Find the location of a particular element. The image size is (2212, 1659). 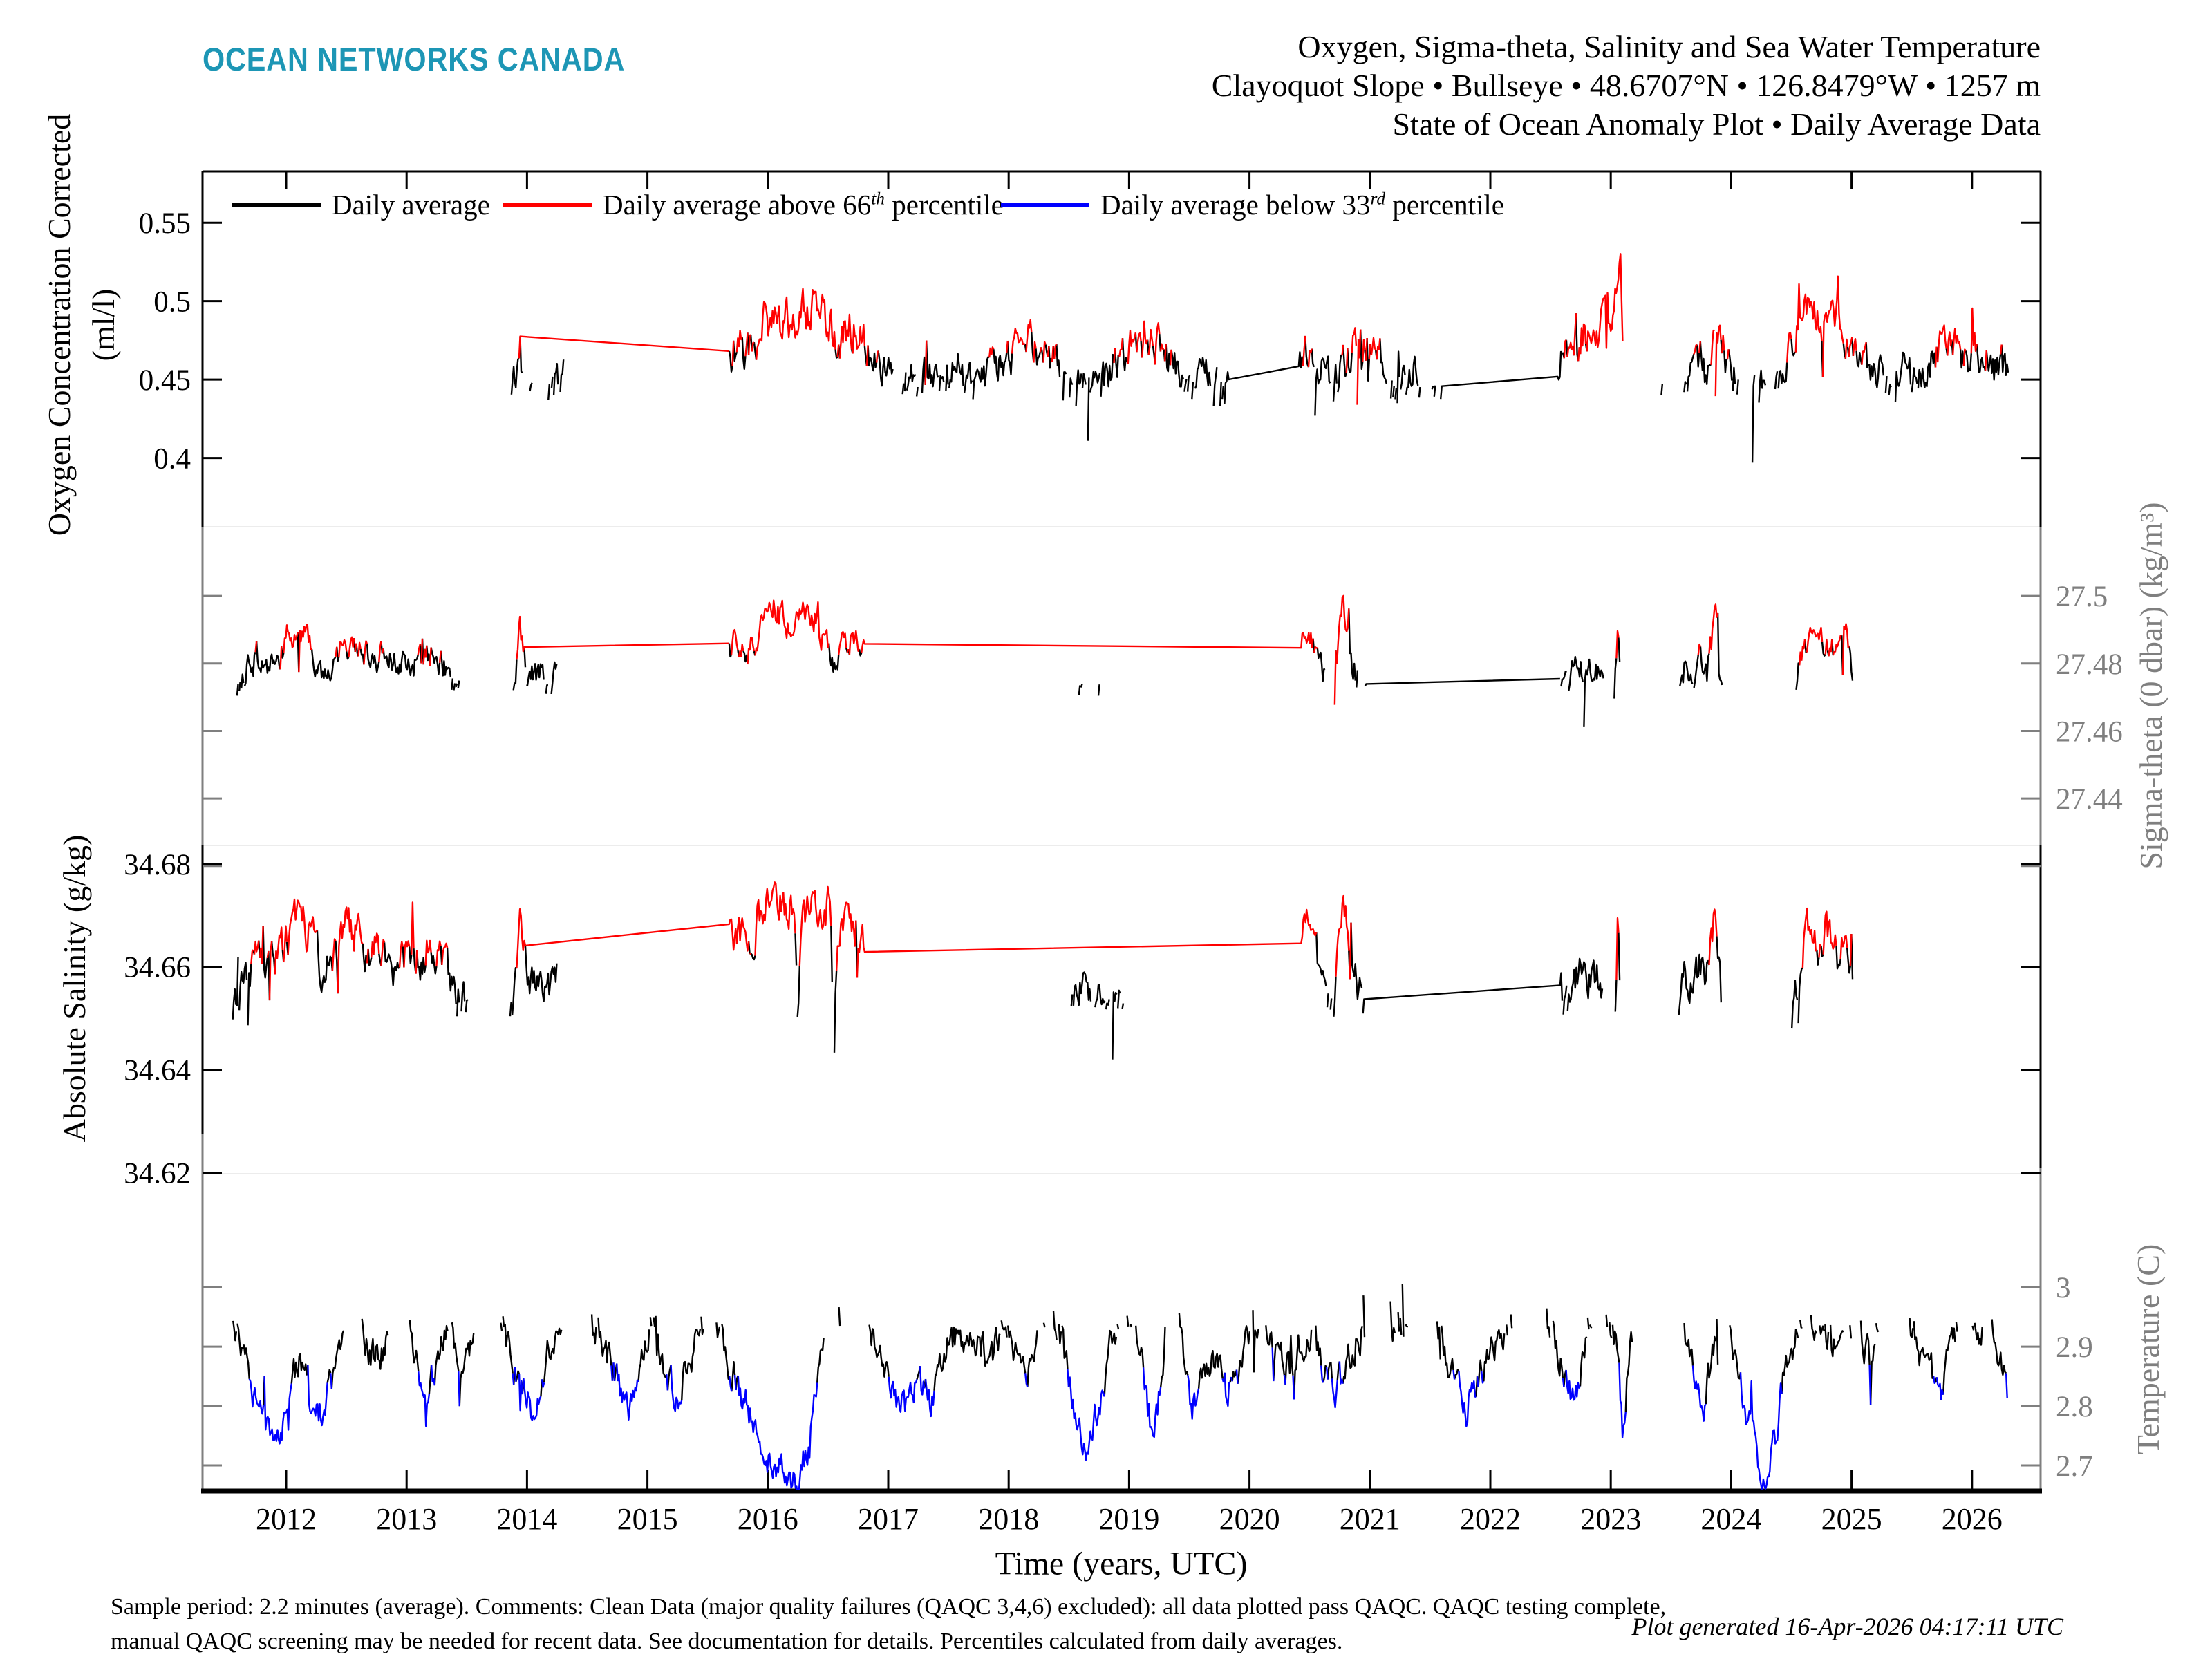

x-tick-label: 2016 is located at coordinates (768, 1519).